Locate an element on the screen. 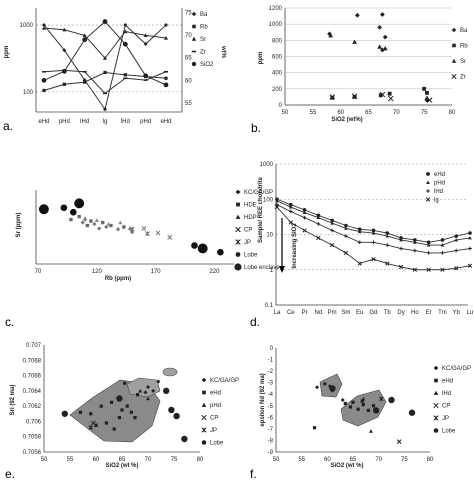 The image size is (474, 482). y-tick-label: -7 is located at coordinates (271, 430).